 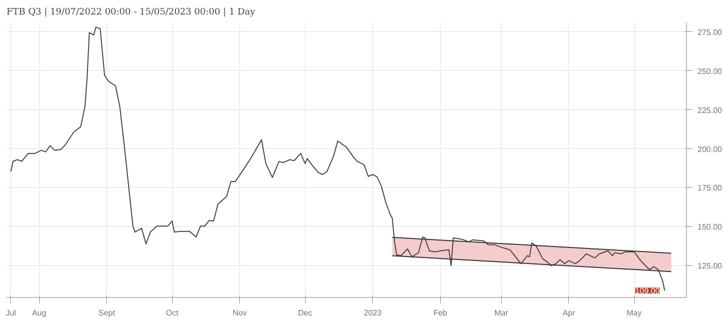 What do you see at coordinates (710, 71) in the screenshot?
I see `y-tick-label: 250.00` at bounding box center [710, 71].